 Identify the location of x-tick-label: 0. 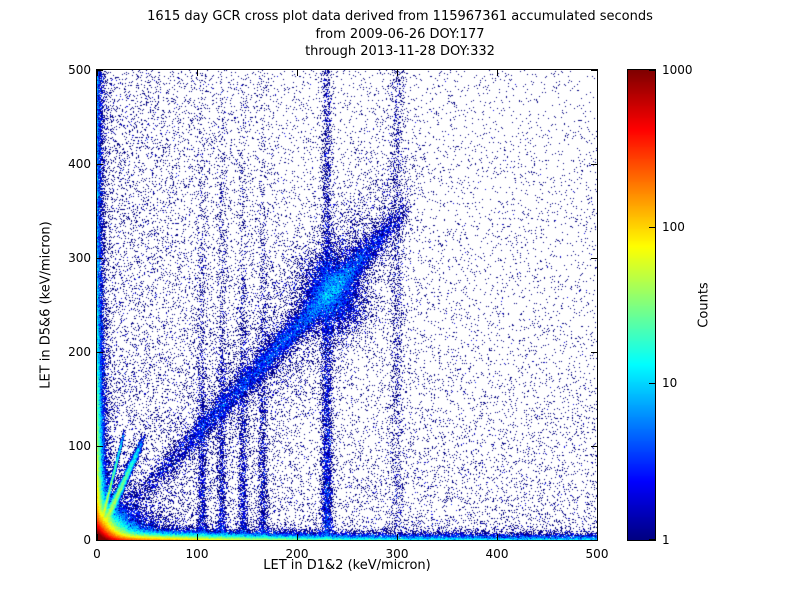
(97, 554).